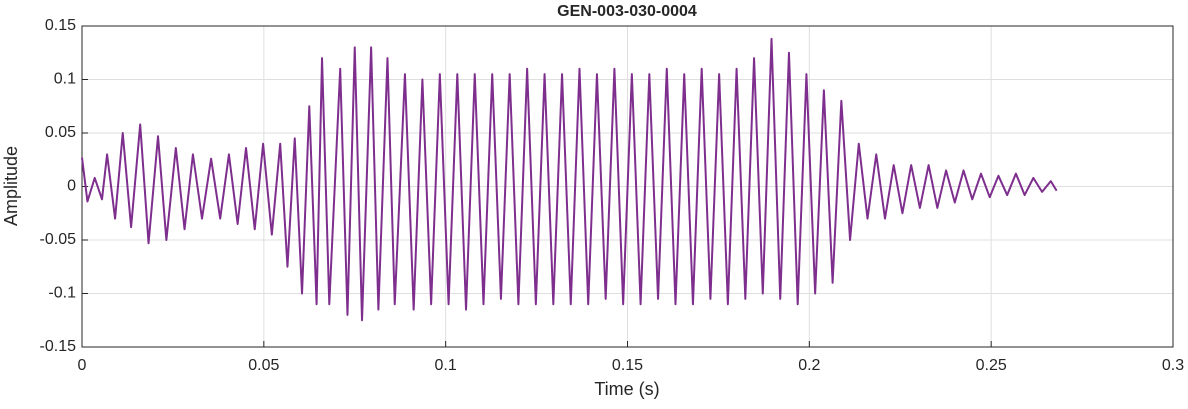 The image size is (1188, 409). What do you see at coordinates (71, 186) in the screenshot?
I see `y-tick-label: 0` at bounding box center [71, 186].